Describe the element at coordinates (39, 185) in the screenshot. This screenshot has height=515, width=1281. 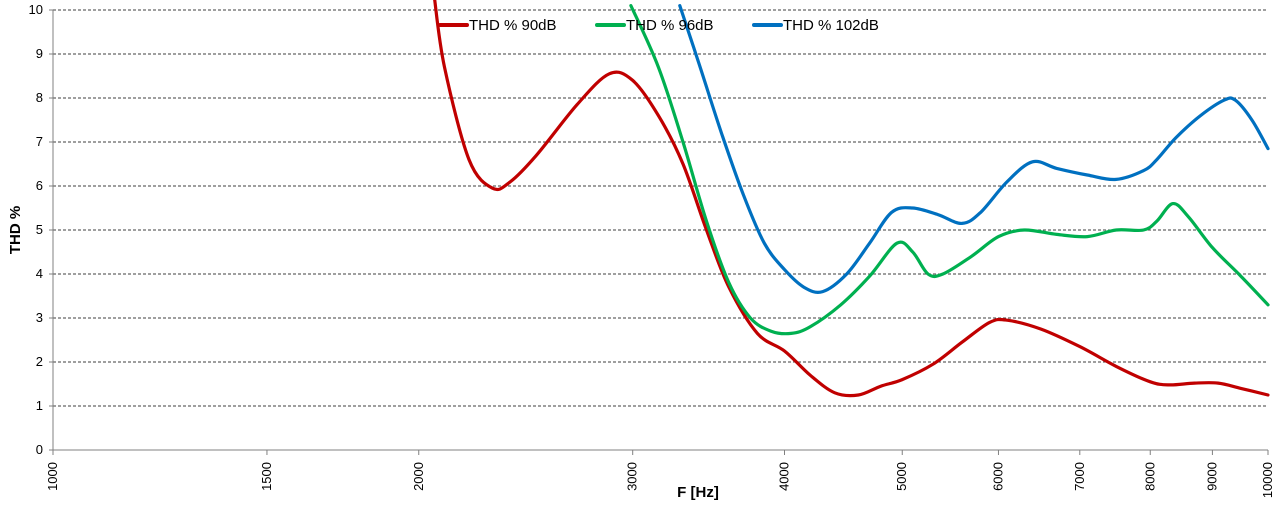
I see `y-tick-label: 6` at that location.